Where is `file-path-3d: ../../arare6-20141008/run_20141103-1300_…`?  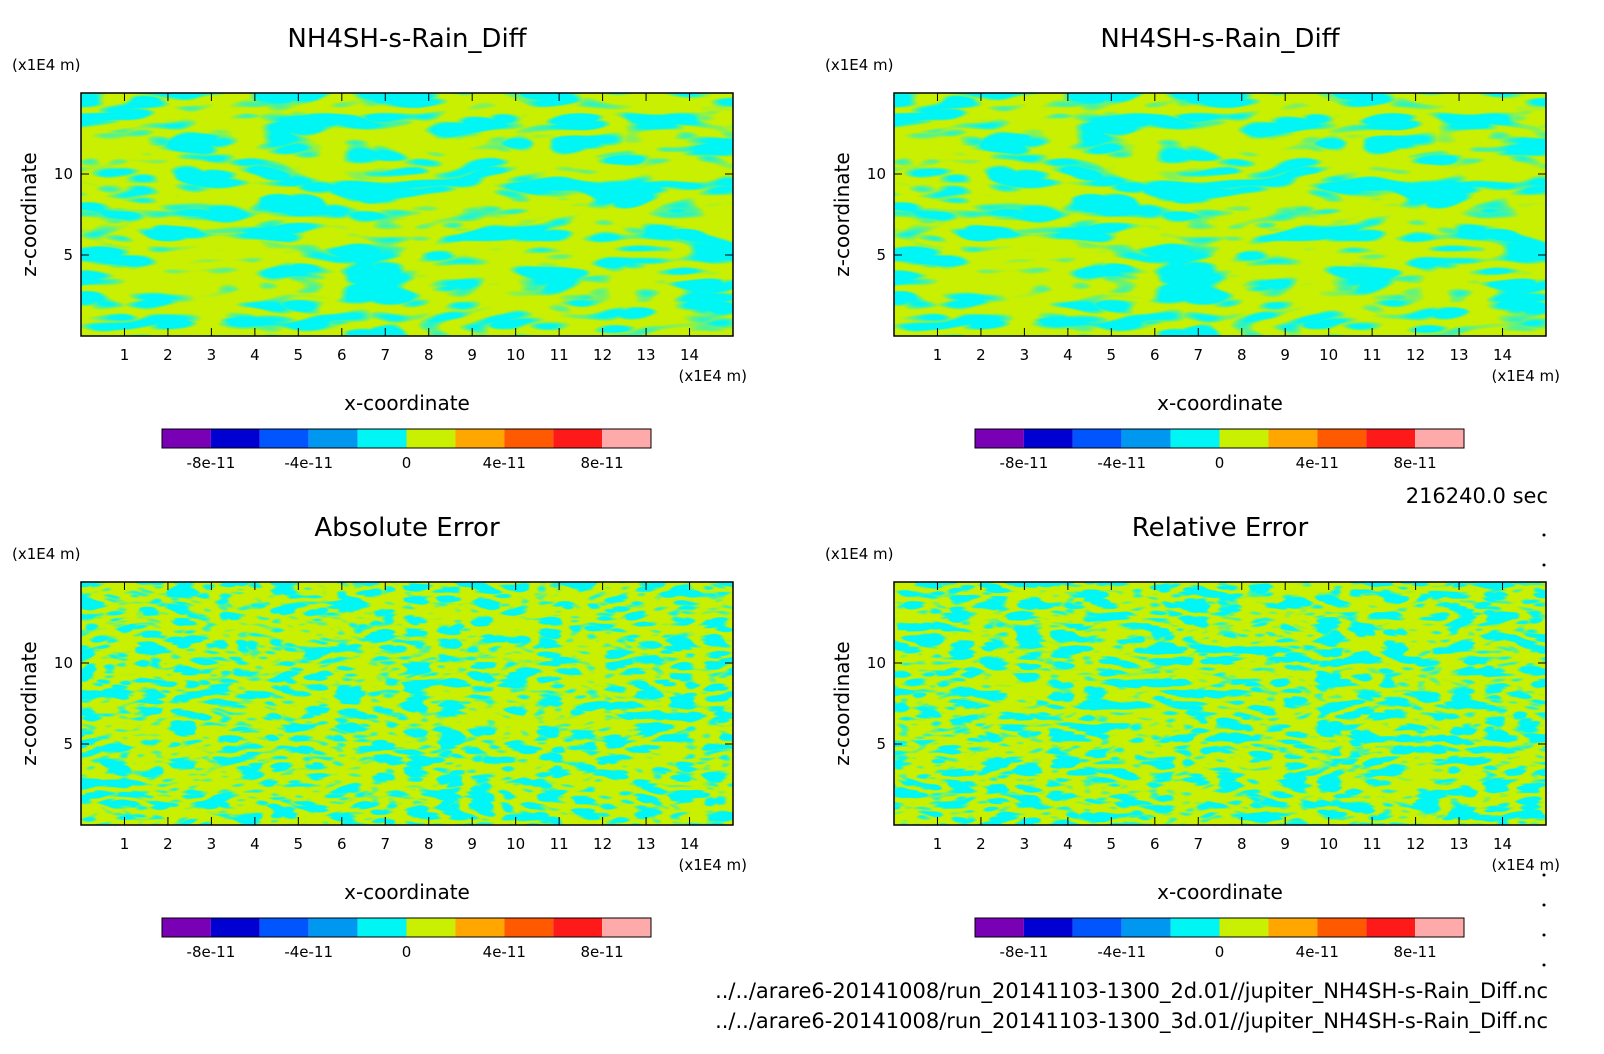 file-path-3d: ../../arare6-20141008/run_20141103-1300_… is located at coordinates (1131, 1021).